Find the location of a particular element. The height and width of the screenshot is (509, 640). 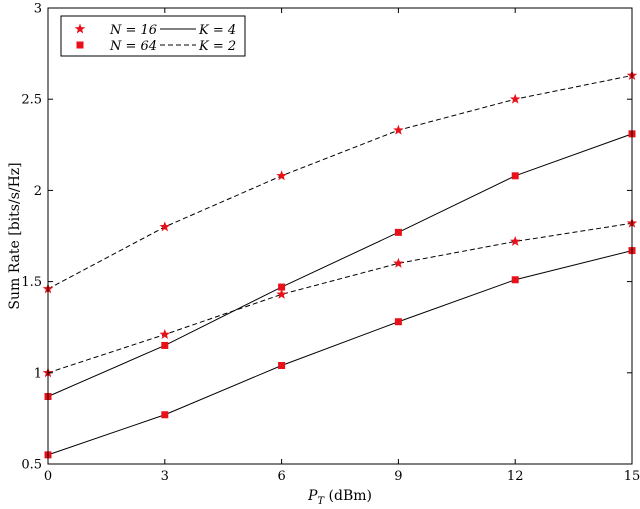

legend-label: N = 64 is located at coordinates (133, 46).